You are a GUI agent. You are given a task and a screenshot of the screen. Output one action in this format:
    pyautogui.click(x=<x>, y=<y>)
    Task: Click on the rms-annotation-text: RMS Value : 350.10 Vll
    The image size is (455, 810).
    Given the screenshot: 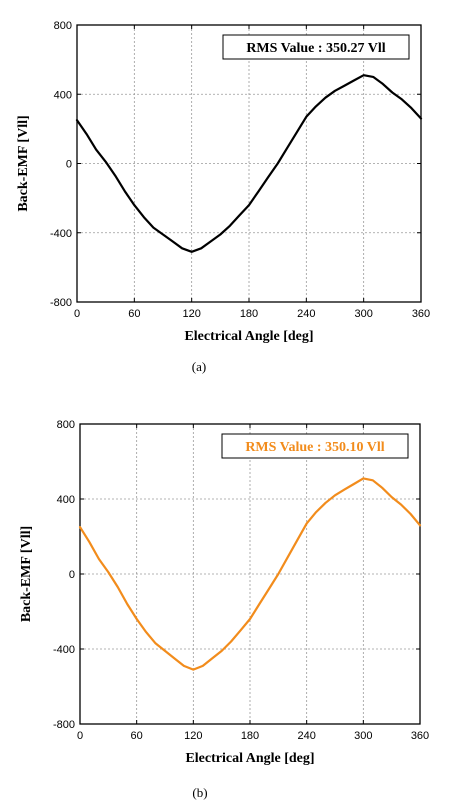 What is the action you would take?
    pyautogui.click(x=314, y=447)
    